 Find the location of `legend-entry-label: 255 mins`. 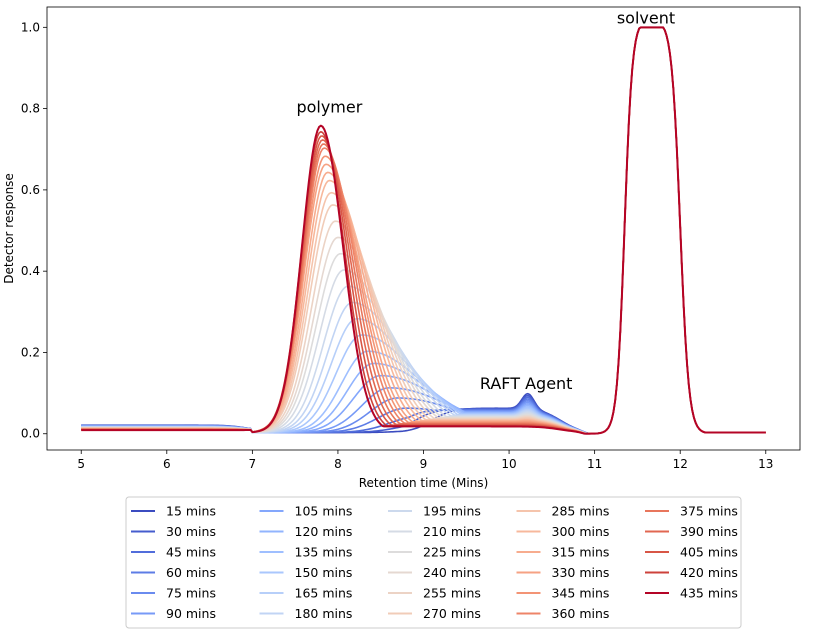

legend-entry-label: 255 mins is located at coordinates (452, 593).